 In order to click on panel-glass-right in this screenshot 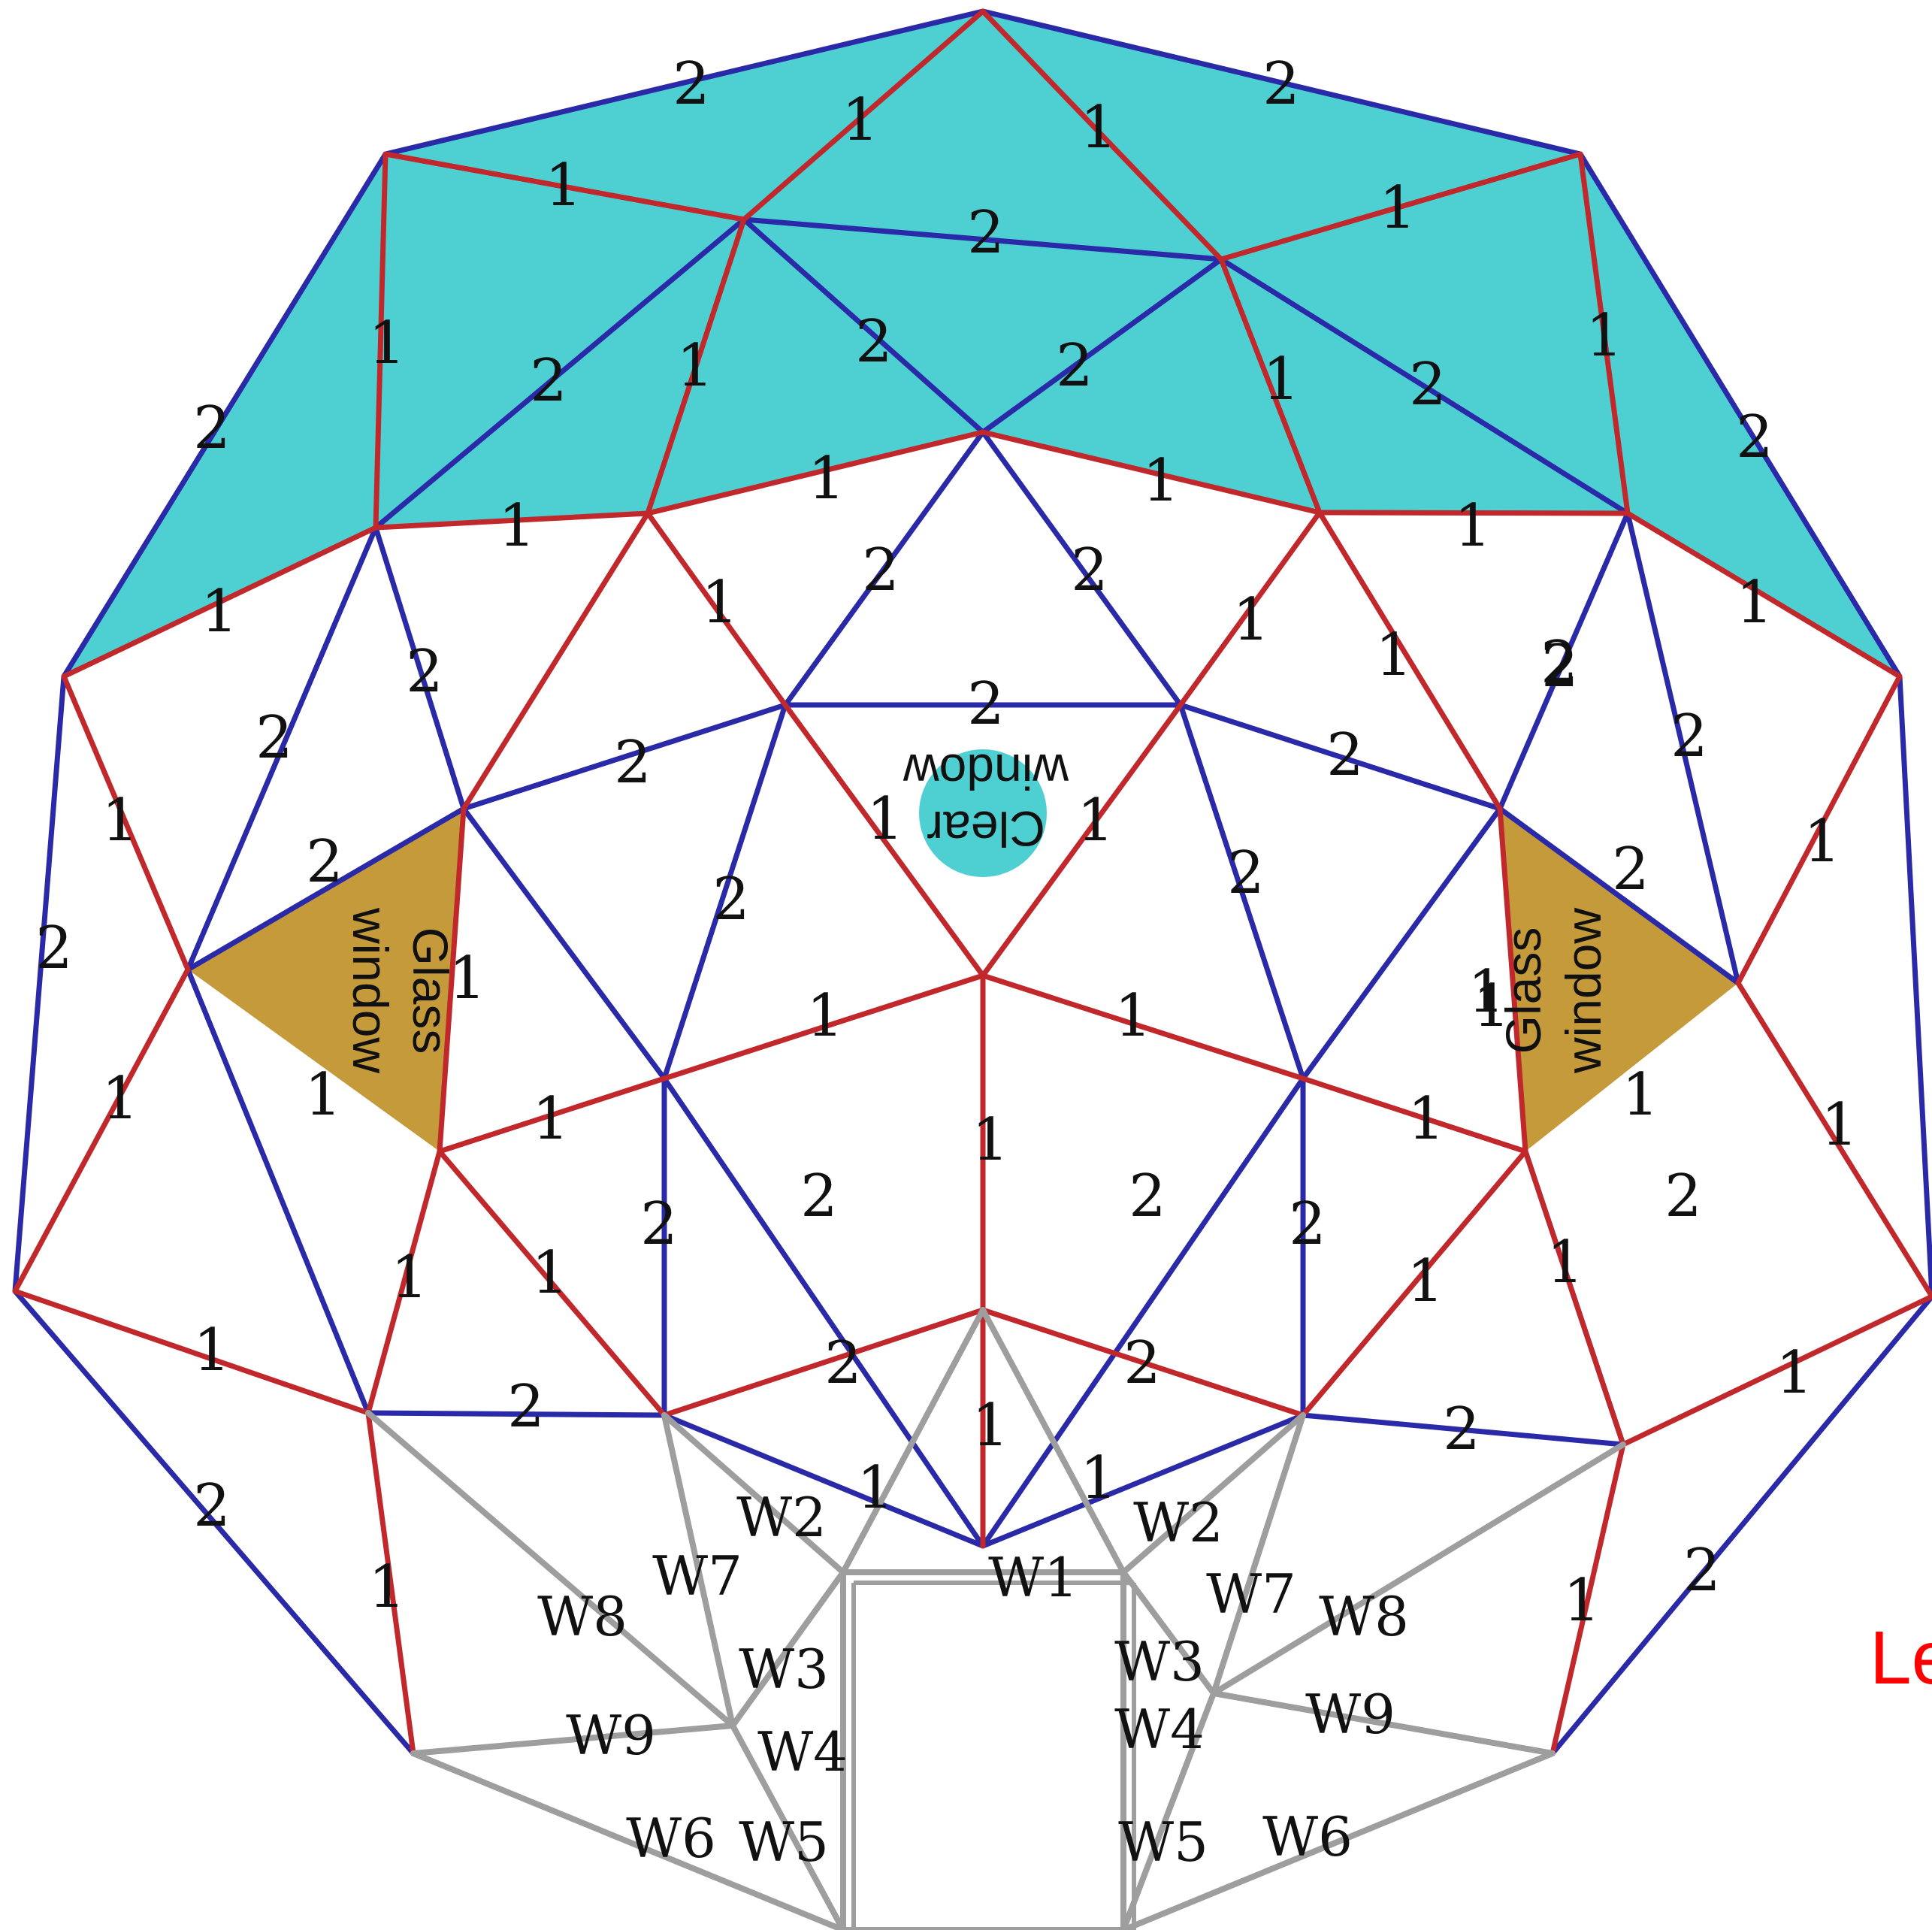, I will do `click(1619, 980)`.